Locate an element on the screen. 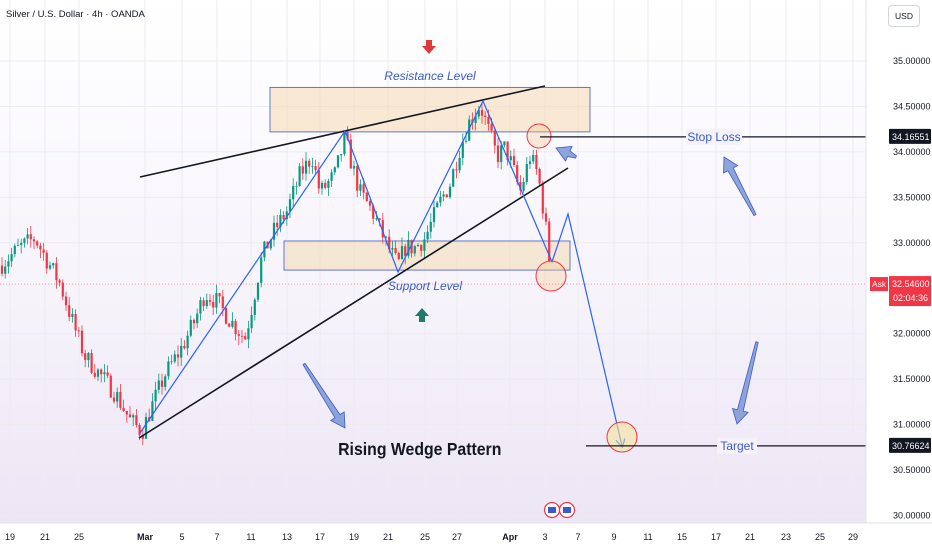 The image size is (932, 550). stop-loss-arrow-icon is located at coordinates (566, 153).